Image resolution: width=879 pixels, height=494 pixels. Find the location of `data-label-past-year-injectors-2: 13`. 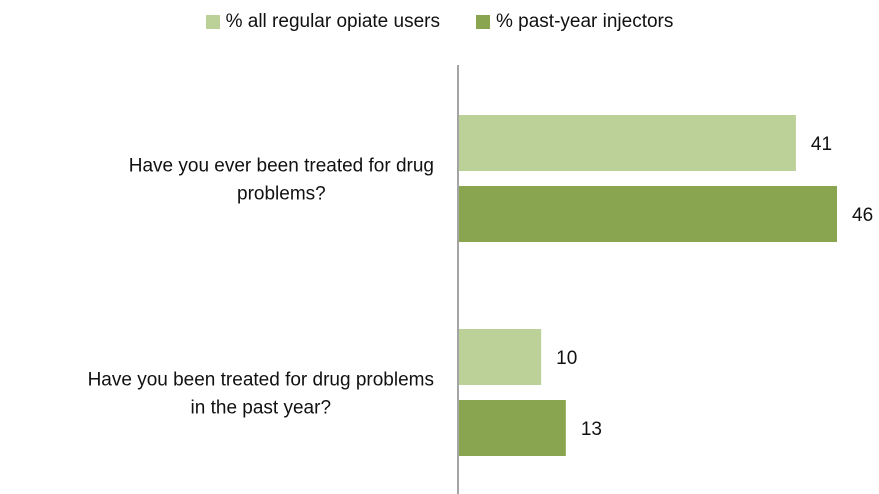

data-label-past-year-injectors-2: 13 is located at coordinates (591, 429).